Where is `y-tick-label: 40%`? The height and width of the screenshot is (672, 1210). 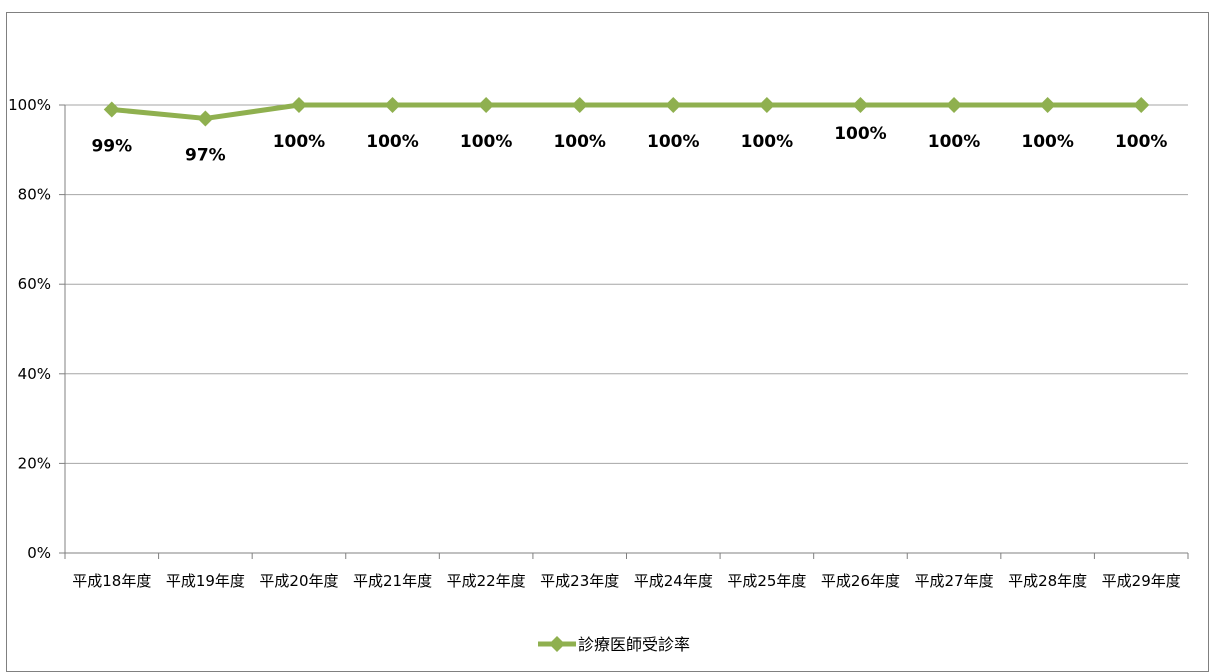 y-tick-label: 40% is located at coordinates (34, 374).